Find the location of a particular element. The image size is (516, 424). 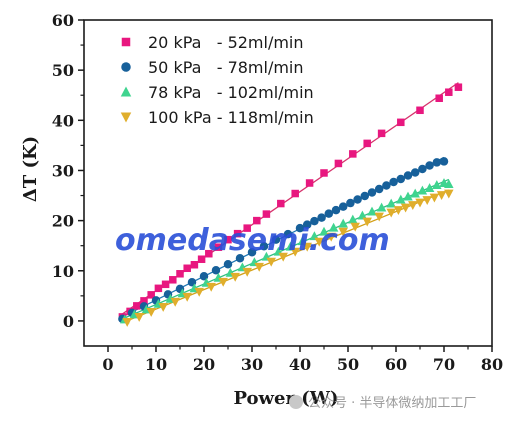

x-tick-label: 0 is located at coordinates (107, 364).